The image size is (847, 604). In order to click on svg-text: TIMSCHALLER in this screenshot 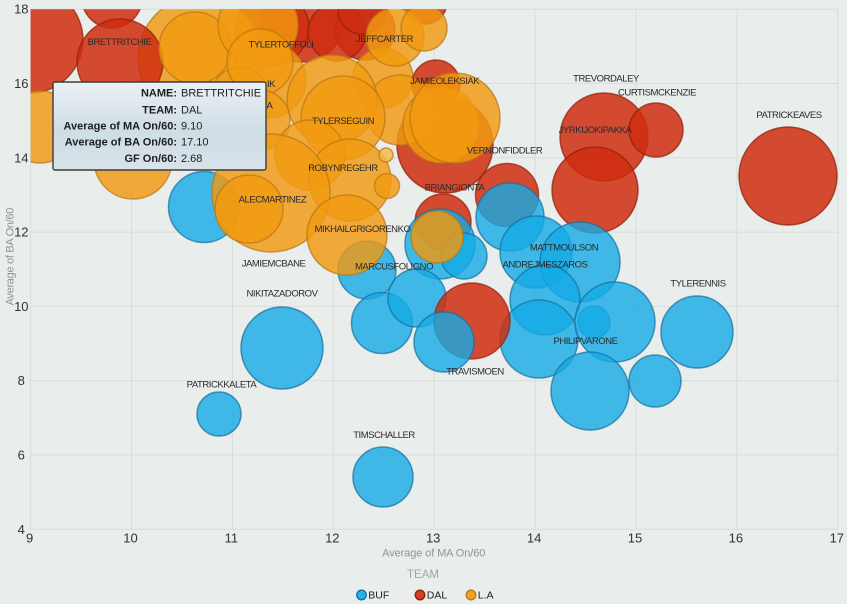, I will do `click(384, 435)`.